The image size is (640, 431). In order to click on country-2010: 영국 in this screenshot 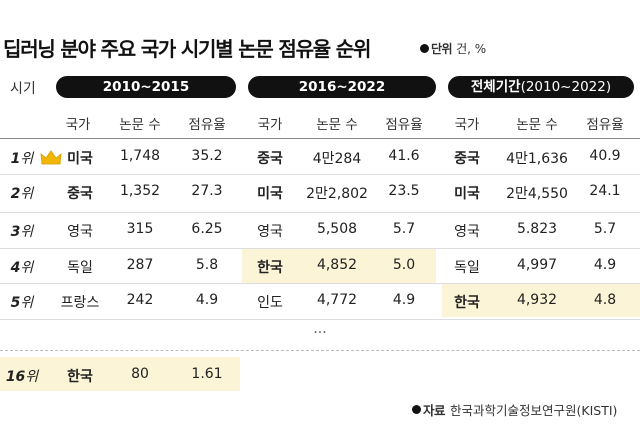, I will do `click(80, 232)`.